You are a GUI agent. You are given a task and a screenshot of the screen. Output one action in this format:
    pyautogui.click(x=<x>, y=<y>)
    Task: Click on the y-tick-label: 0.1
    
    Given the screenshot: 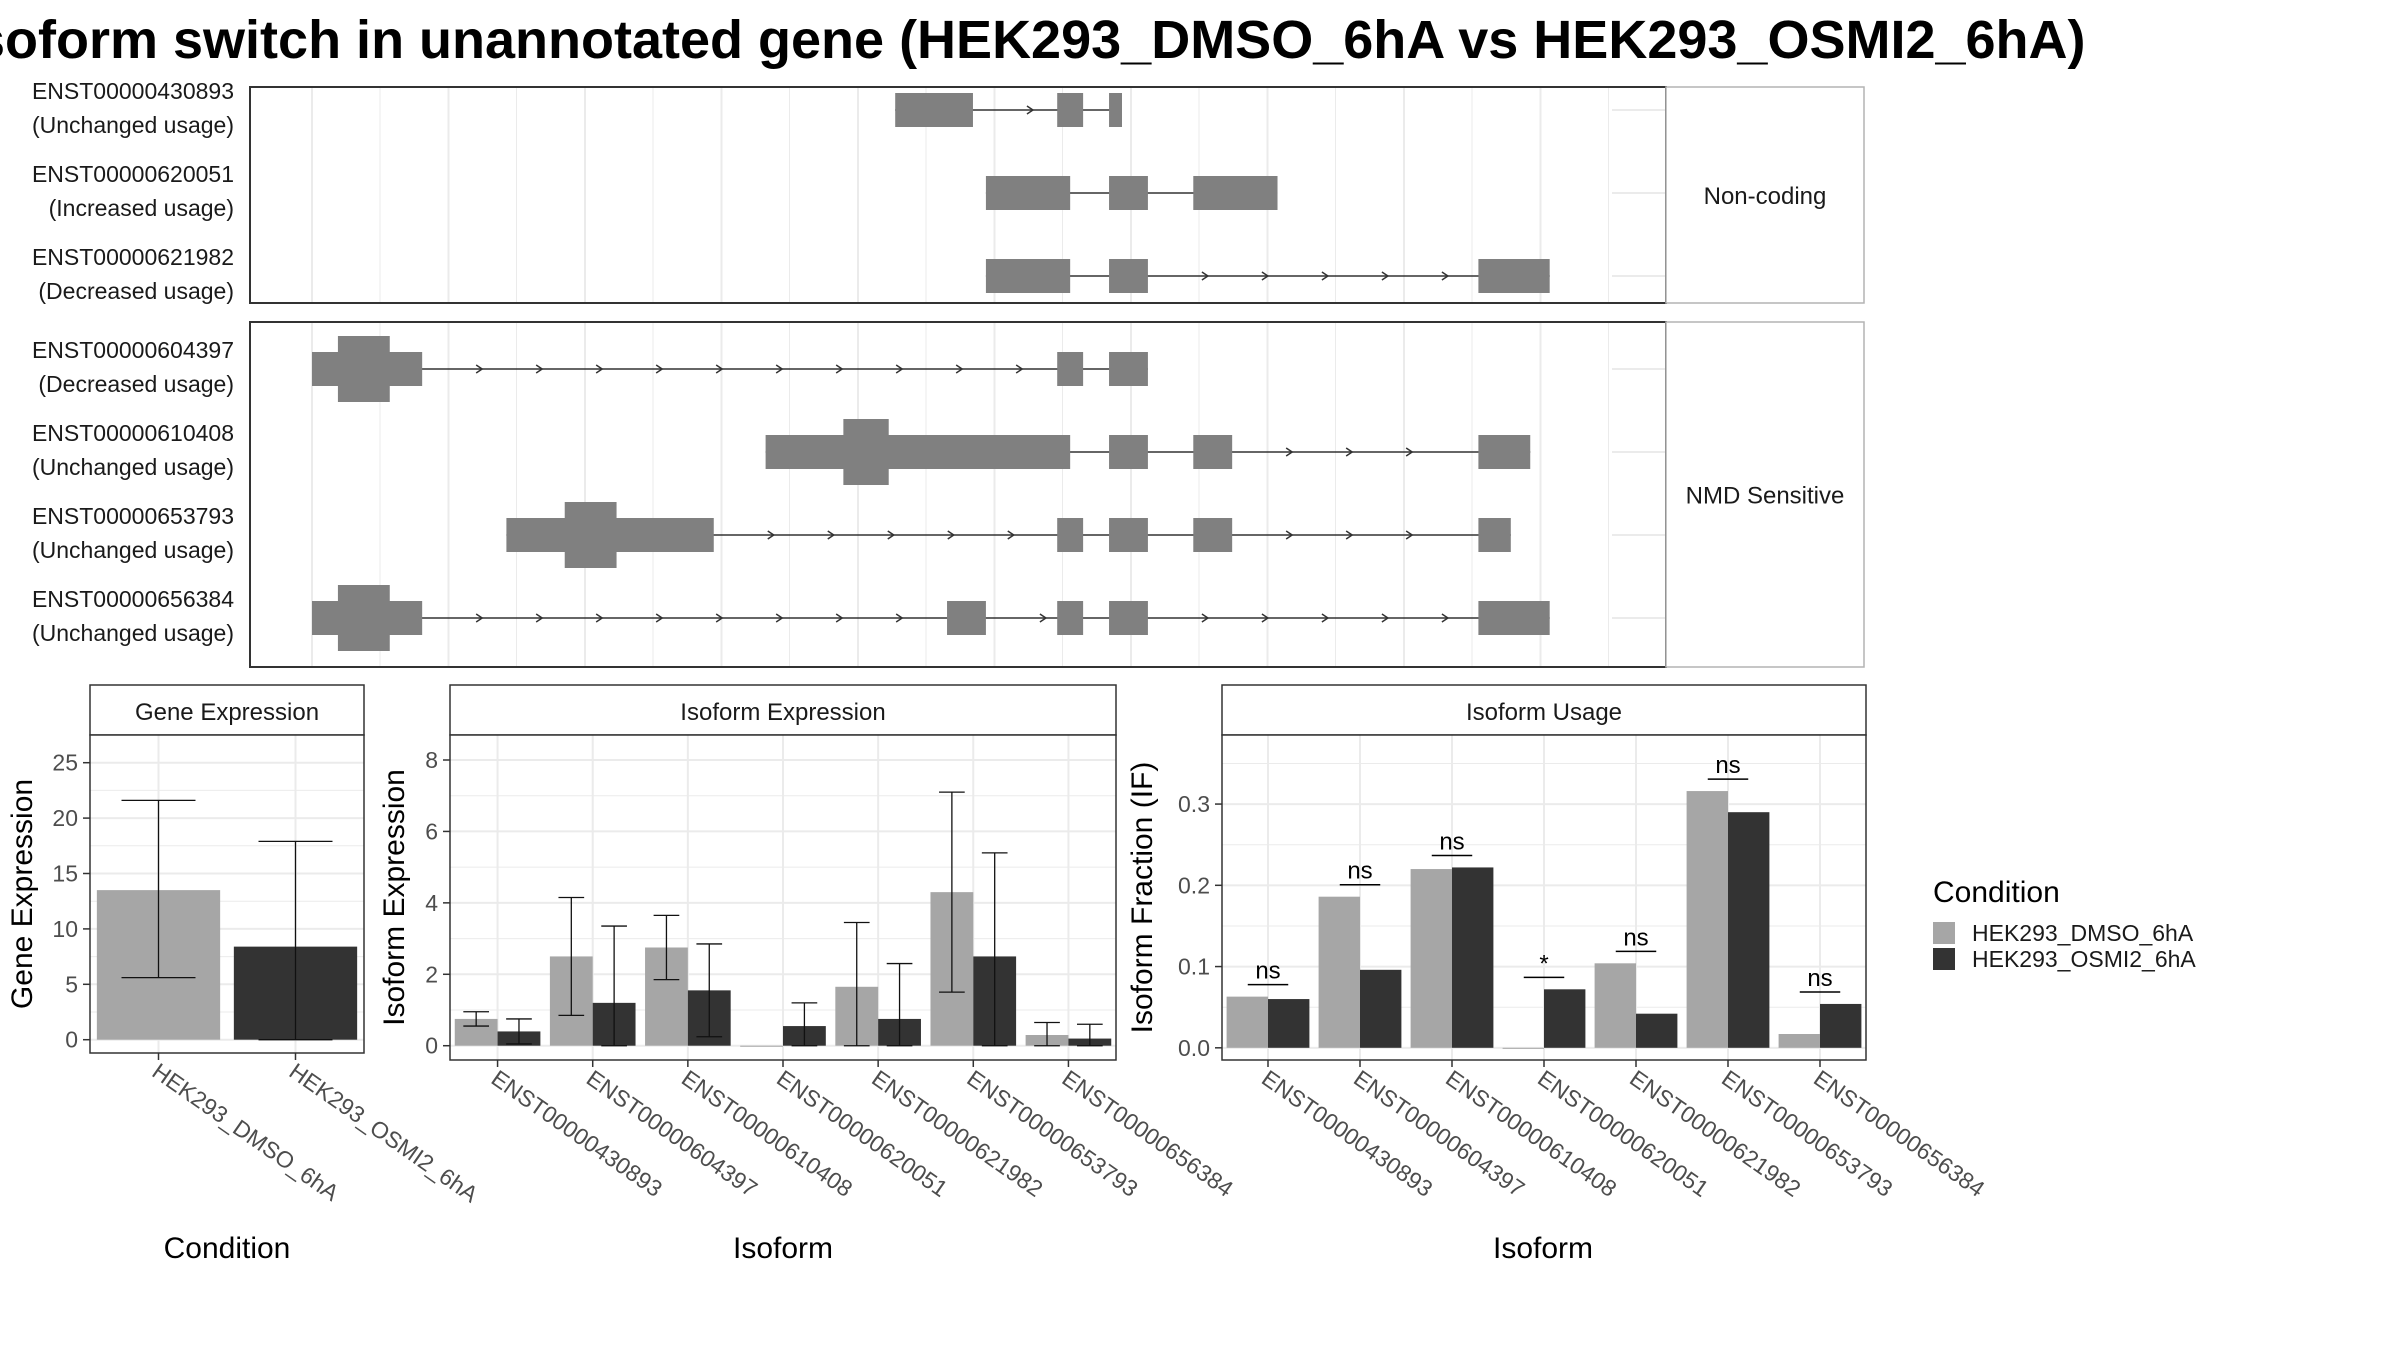 What is the action you would take?
    pyautogui.click(x=1194, y=967)
    